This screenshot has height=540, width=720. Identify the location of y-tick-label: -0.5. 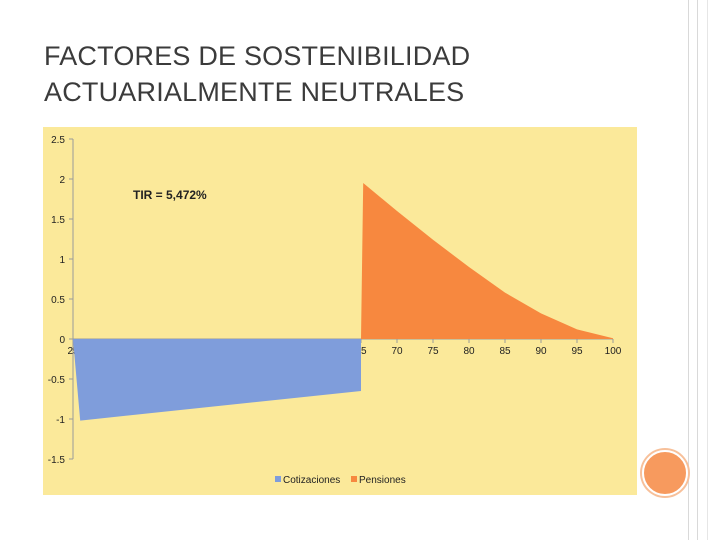
(57, 380).